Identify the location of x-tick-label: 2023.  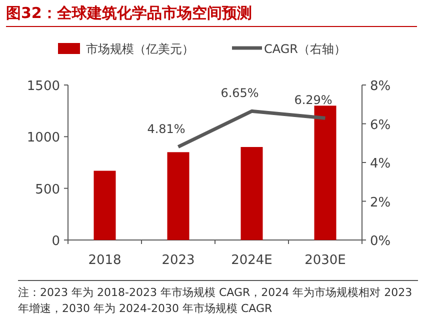
(178, 260).